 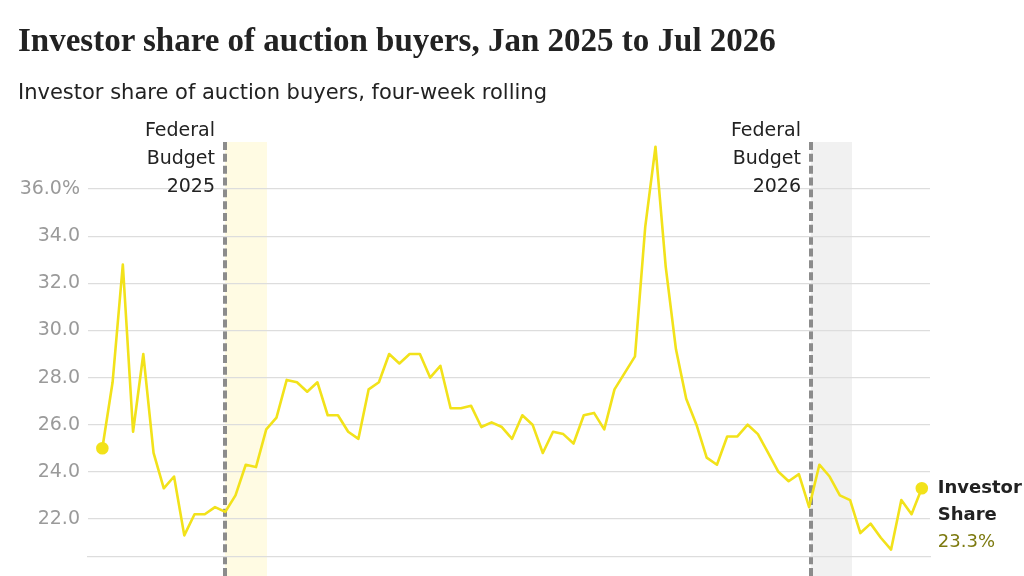 I want to click on y-tick-label: 22.0, so click(x=58, y=516).